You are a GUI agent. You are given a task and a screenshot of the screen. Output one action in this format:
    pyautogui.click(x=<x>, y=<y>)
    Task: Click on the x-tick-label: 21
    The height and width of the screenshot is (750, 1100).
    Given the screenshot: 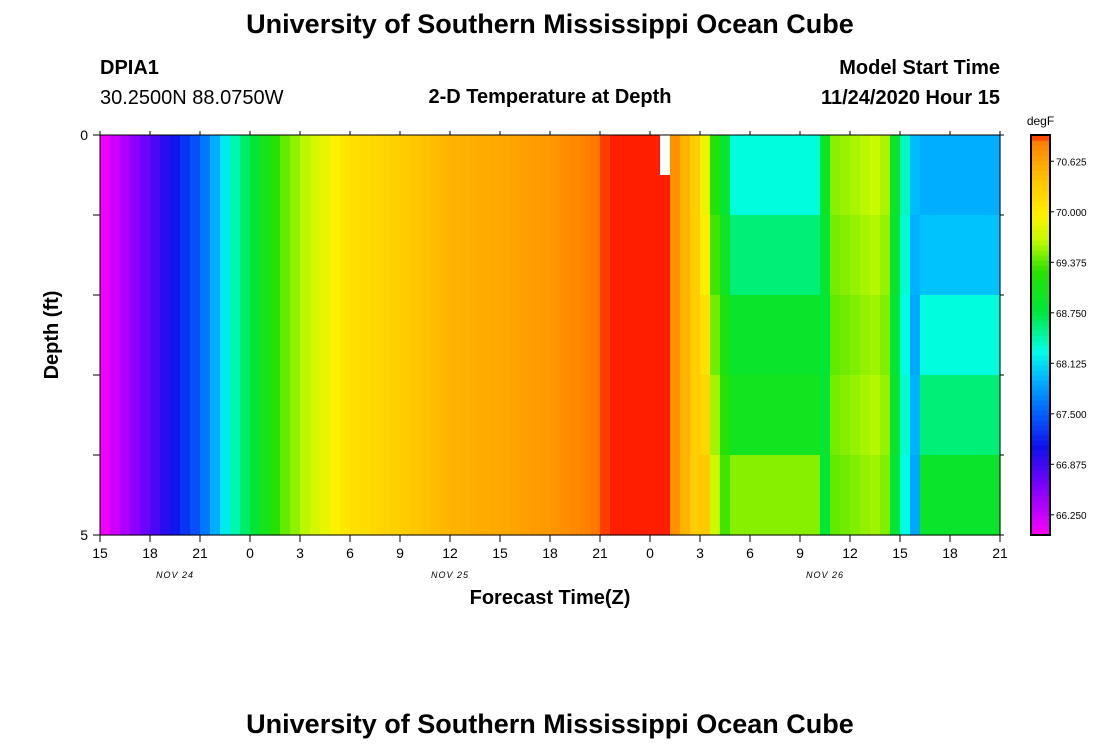 What is the action you would take?
    pyautogui.click(x=200, y=553)
    